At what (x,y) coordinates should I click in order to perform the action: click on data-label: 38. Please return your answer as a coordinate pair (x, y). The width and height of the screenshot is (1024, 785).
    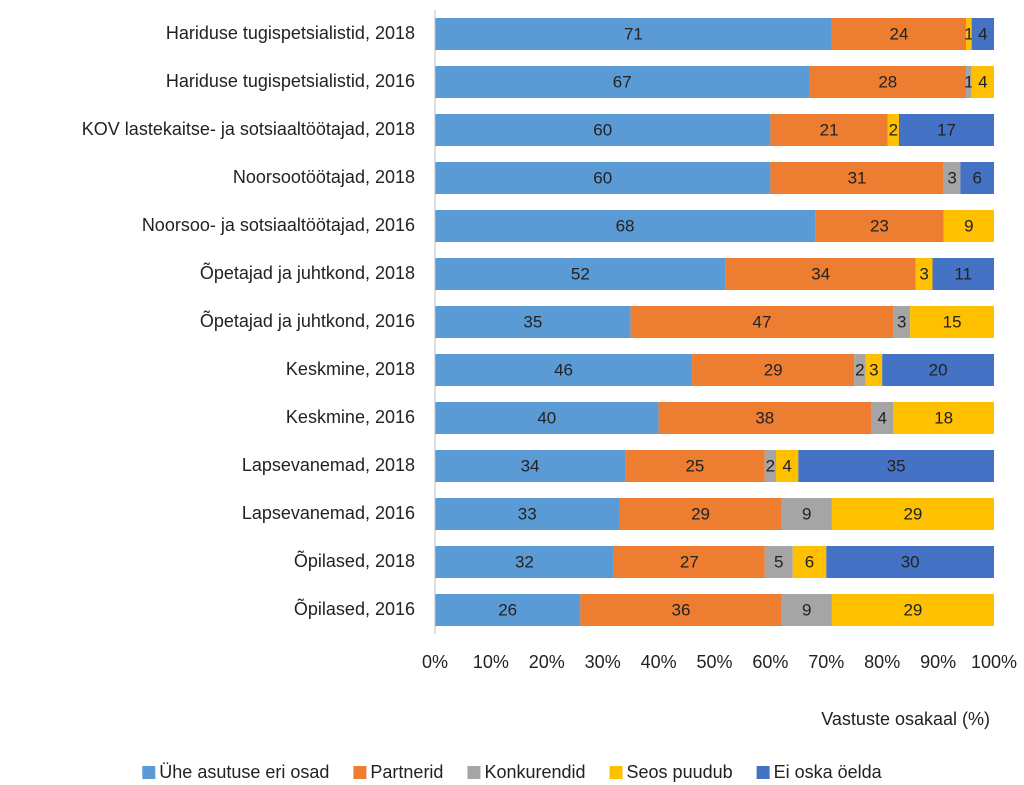
    Looking at the image, I should click on (764, 417).